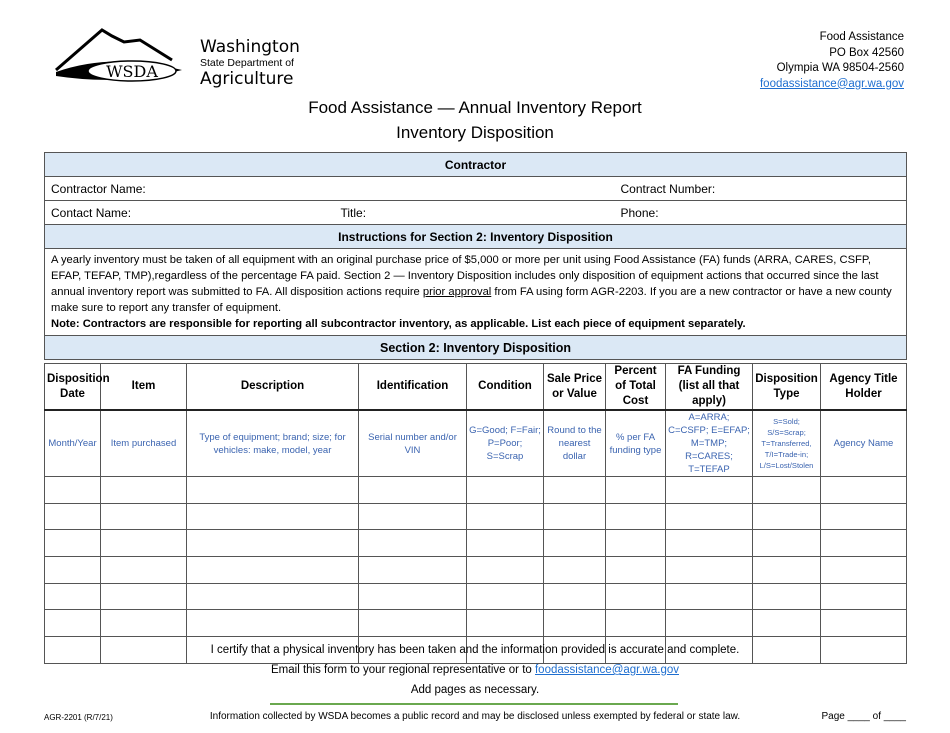 This screenshot has width=950, height=733. Describe the element at coordinates (760, 212) in the screenshot. I see `phone-field: Phone:` at that location.